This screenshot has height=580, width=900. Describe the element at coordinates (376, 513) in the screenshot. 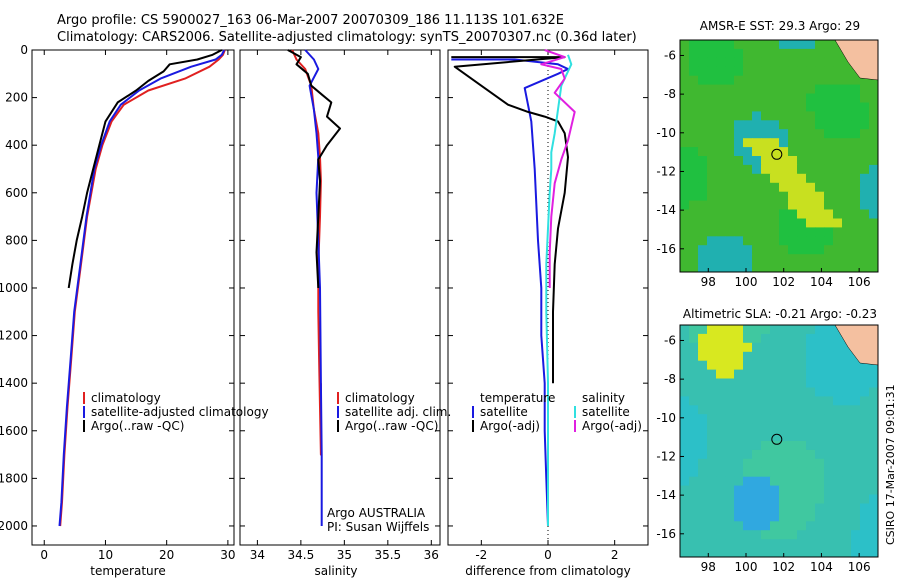

I see `annotation-institution: Argo AUSTRALIA` at that location.